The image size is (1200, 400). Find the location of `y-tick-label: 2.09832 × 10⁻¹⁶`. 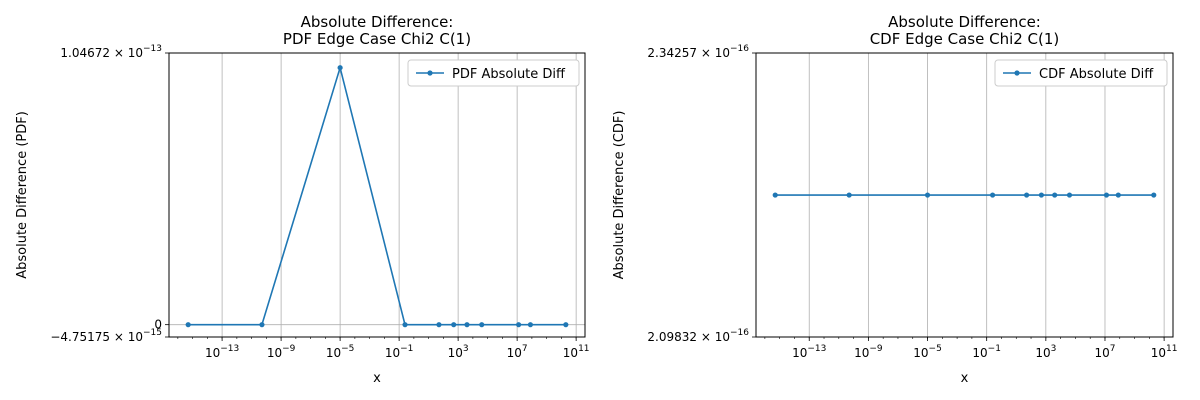

y-tick-label: 2.09832 × 10⁻¹⁶ is located at coordinates (698, 336).